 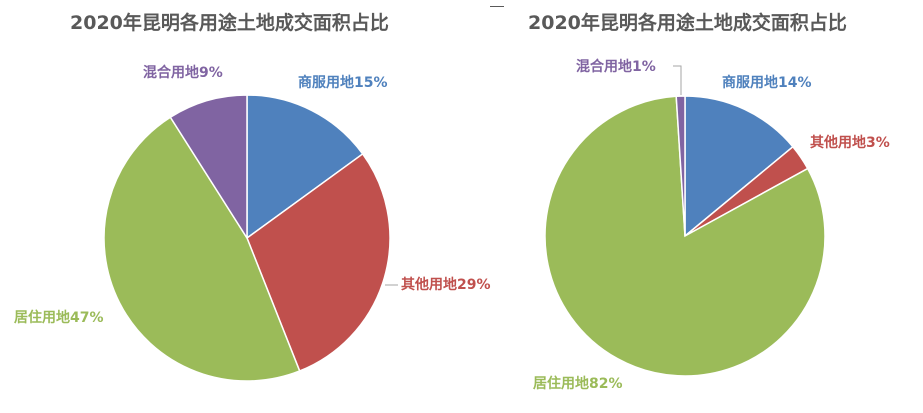 I want to click on pie2-label-0: 商服用地14%, so click(x=767, y=82).